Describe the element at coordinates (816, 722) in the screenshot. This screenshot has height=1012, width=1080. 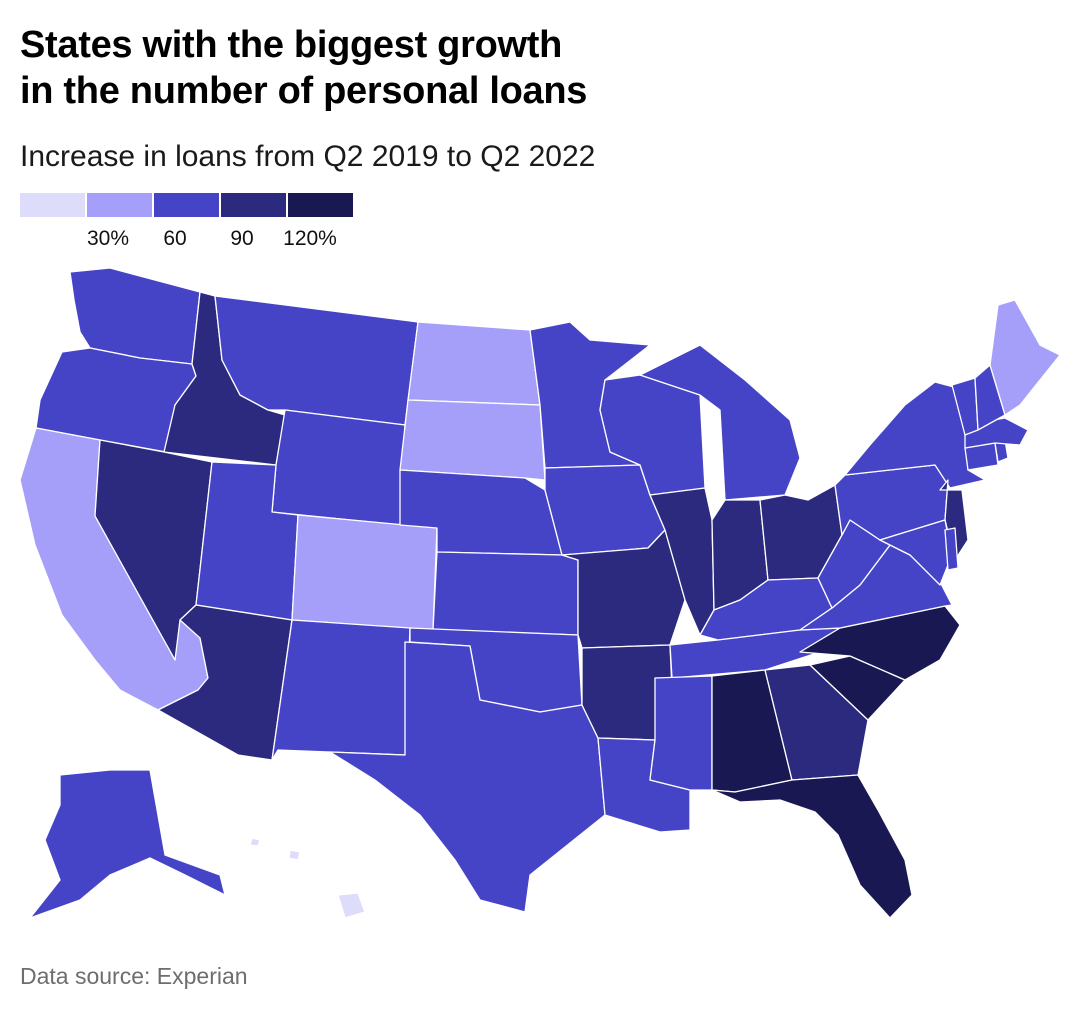
I see `state-georgia` at that location.